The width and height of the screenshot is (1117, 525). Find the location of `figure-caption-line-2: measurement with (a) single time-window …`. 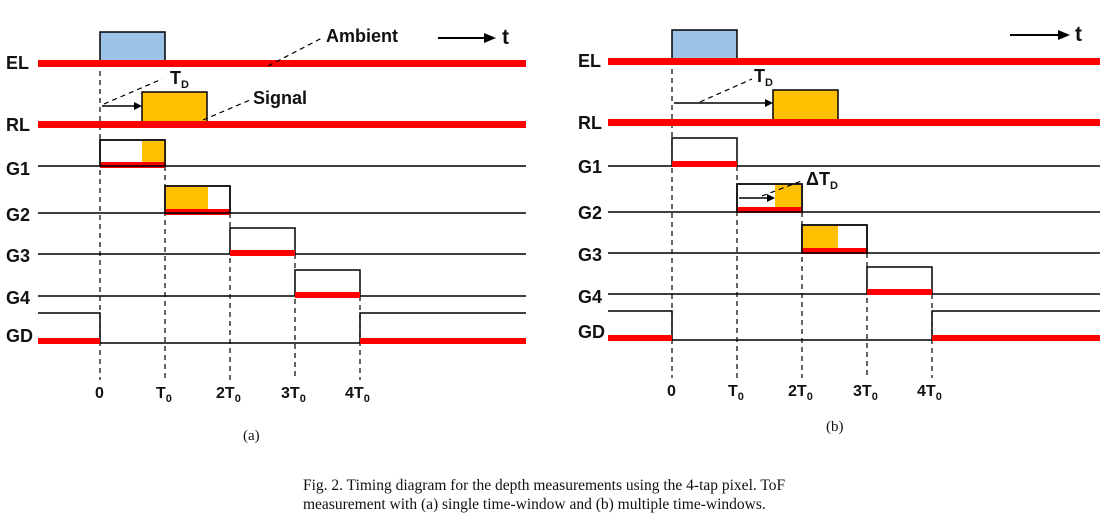

figure-caption-line-2: measurement with (a) single time-window … is located at coordinates (534, 504).